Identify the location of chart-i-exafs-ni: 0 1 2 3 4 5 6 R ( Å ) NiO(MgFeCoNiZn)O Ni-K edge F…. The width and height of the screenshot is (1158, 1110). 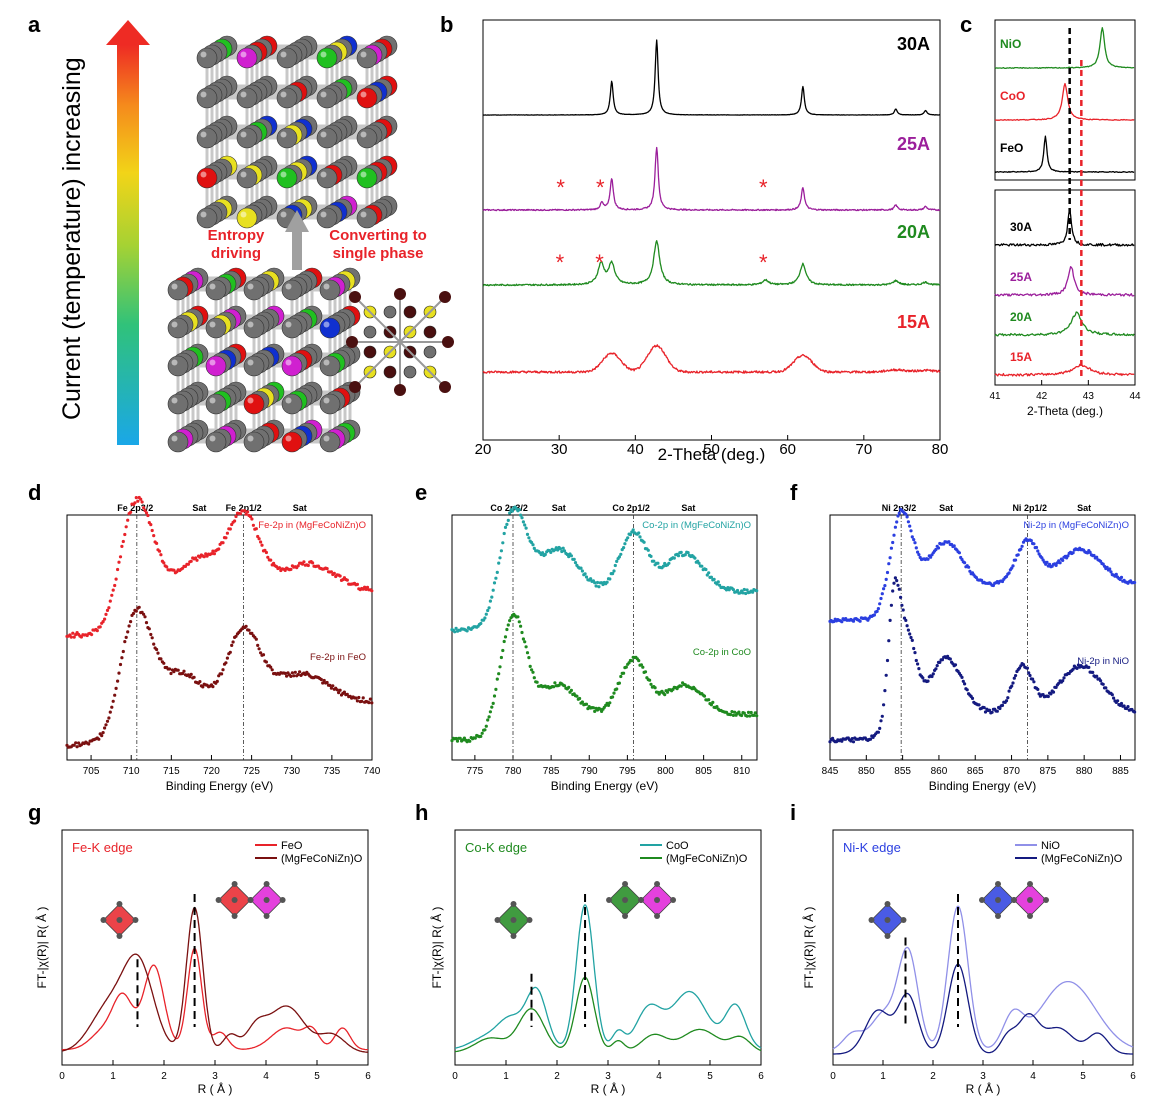
(968, 962).